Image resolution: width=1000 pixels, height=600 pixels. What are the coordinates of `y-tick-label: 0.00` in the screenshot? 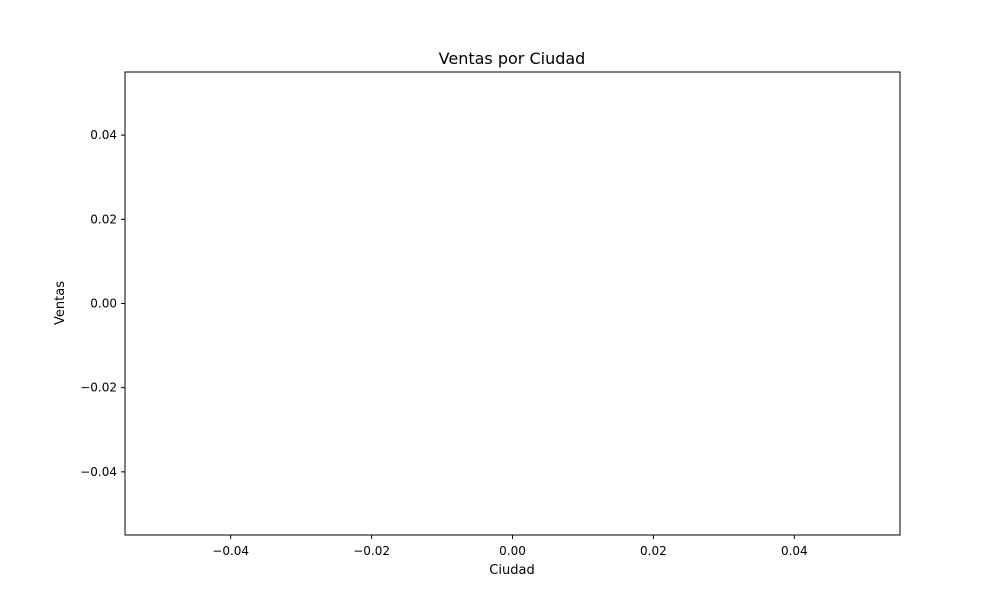 It's located at (103, 304).